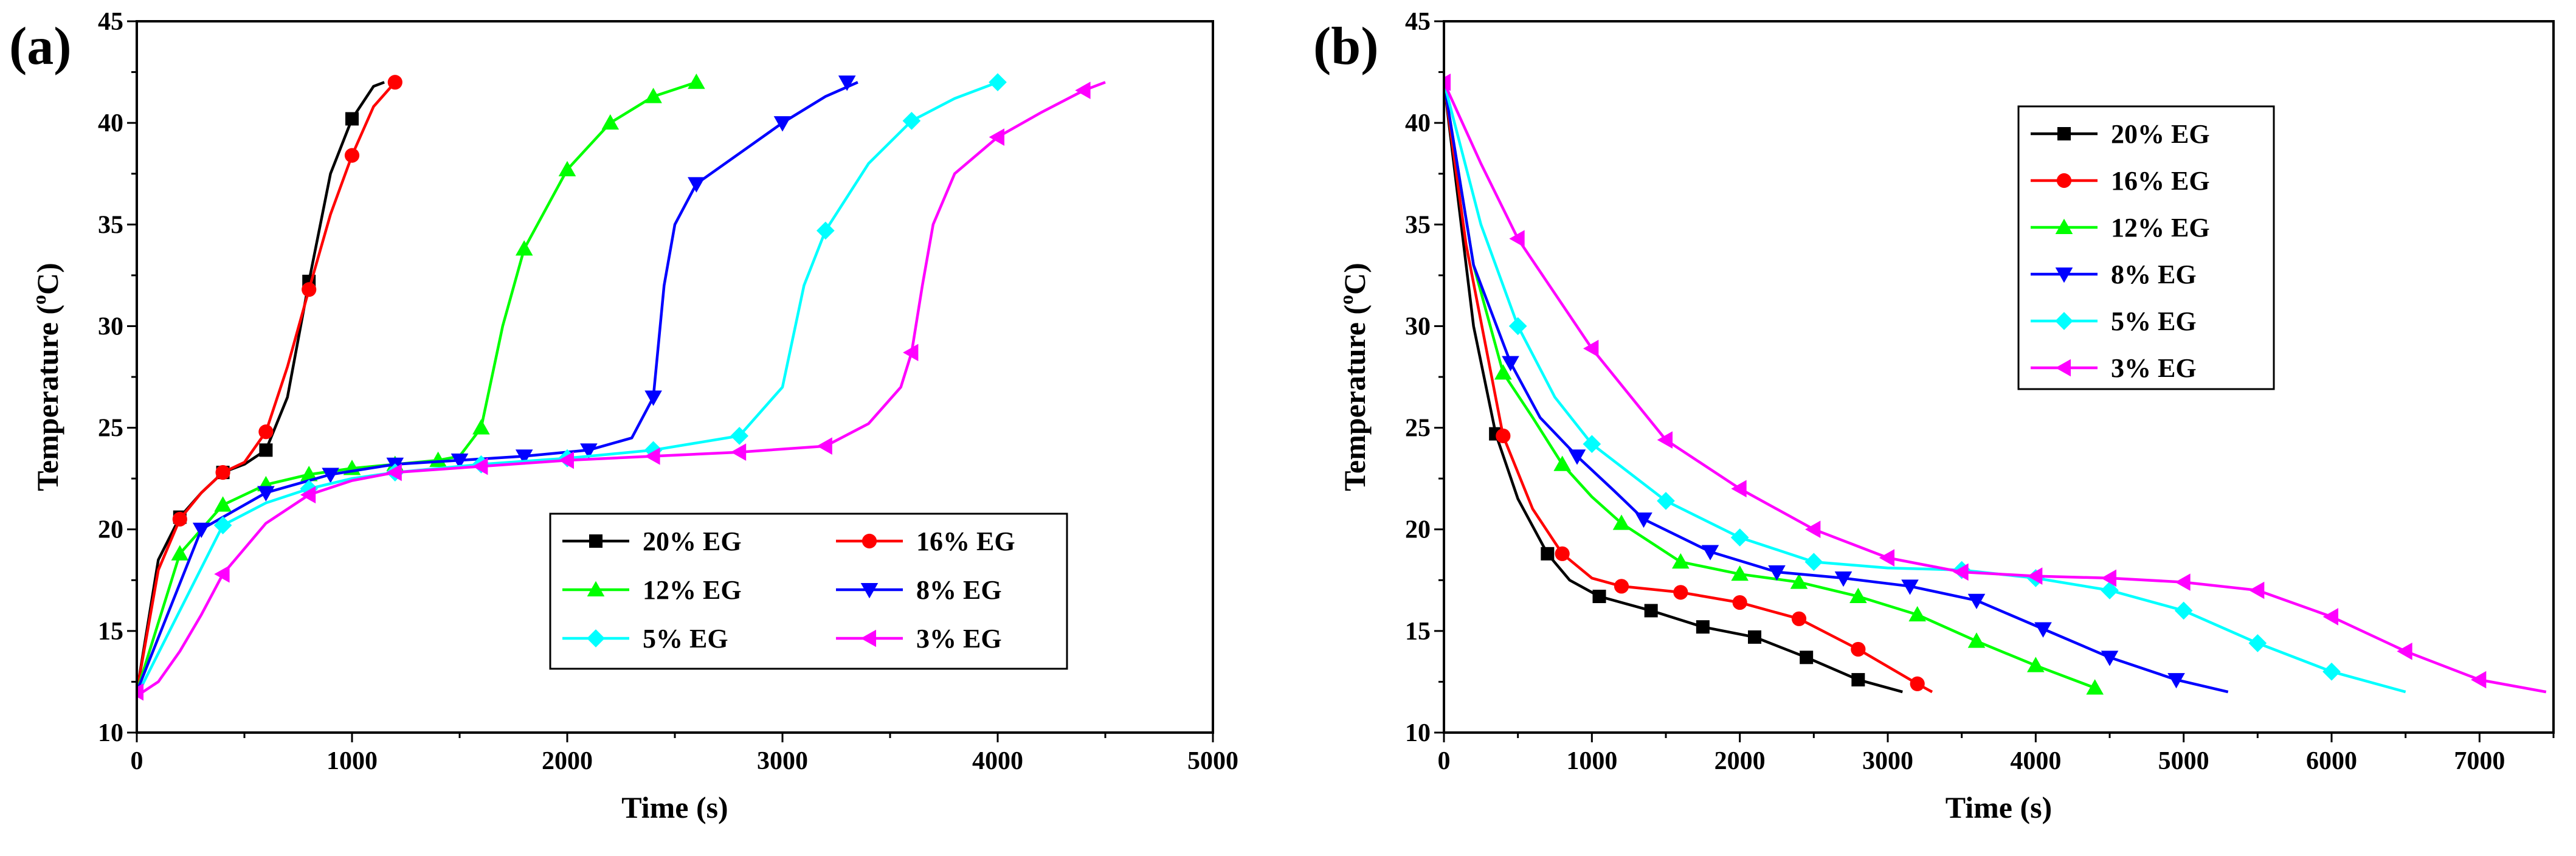 Image resolution: width=2576 pixels, height=856 pixels. I want to click on x-axis-label: Time (s), so click(1999, 807).